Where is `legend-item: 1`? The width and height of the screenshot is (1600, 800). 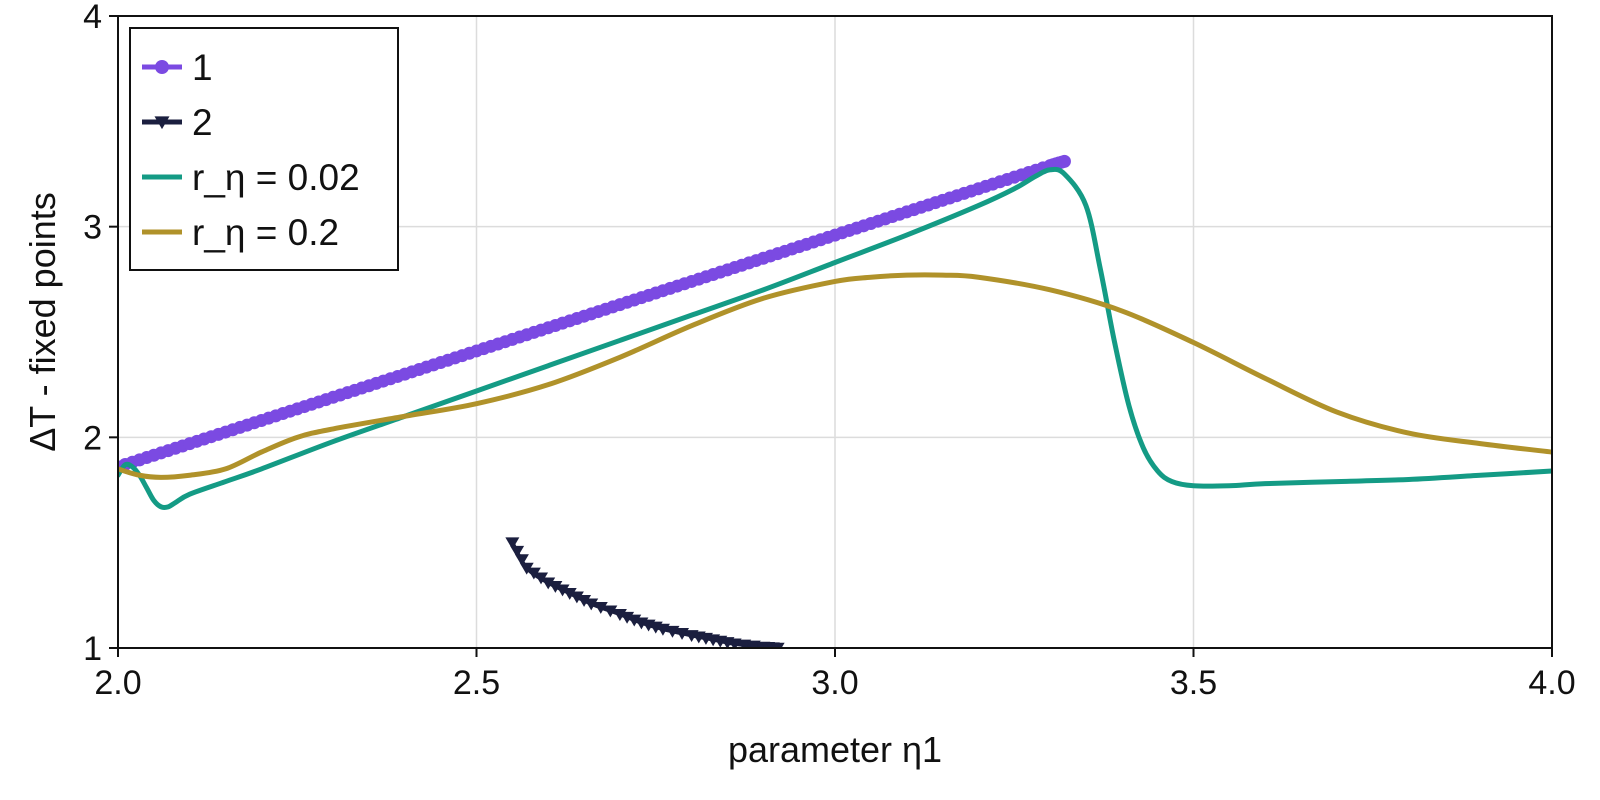
legend-item: 1 is located at coordinates (177, 67).